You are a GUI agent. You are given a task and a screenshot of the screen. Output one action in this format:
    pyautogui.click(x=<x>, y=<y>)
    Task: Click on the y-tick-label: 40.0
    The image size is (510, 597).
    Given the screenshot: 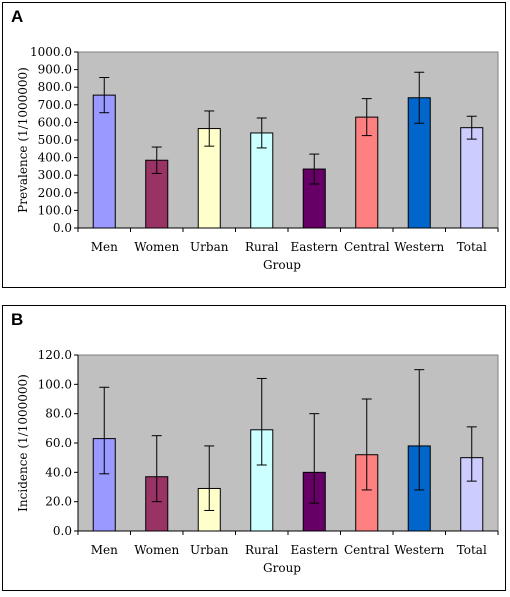 What is the action you would take?
    pyautogui.click(x=58, y=472)
    